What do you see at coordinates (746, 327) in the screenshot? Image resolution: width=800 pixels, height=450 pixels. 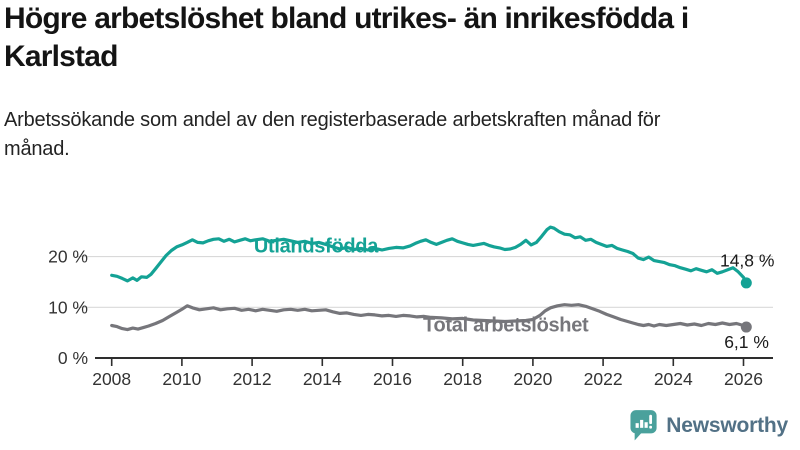 I see `series-end-dot-total` at bounding box center [746, 327].